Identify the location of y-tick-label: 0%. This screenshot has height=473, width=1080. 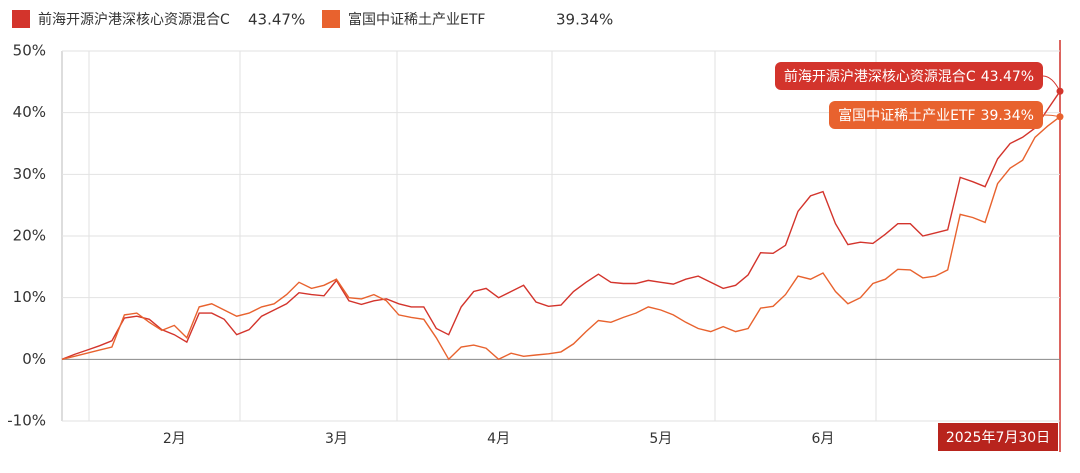
(34, 359).